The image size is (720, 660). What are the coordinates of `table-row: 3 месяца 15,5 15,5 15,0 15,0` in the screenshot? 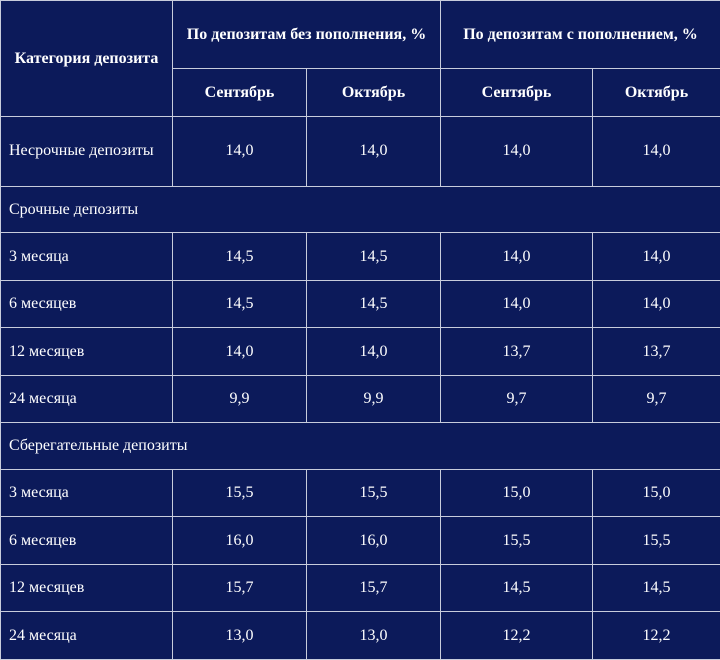 It's located at (360, 493).